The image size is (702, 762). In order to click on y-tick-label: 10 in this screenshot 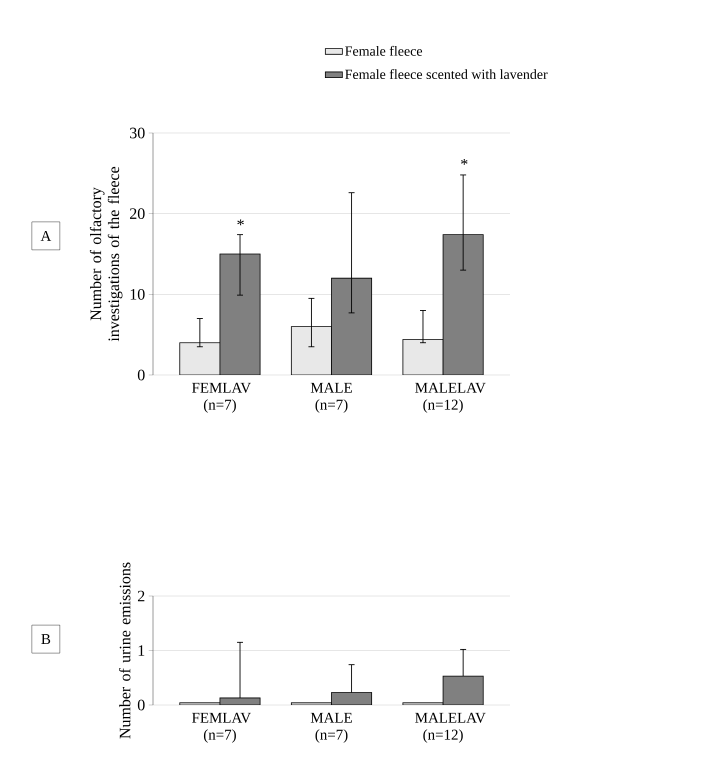, I will do `click(137, 294)`.